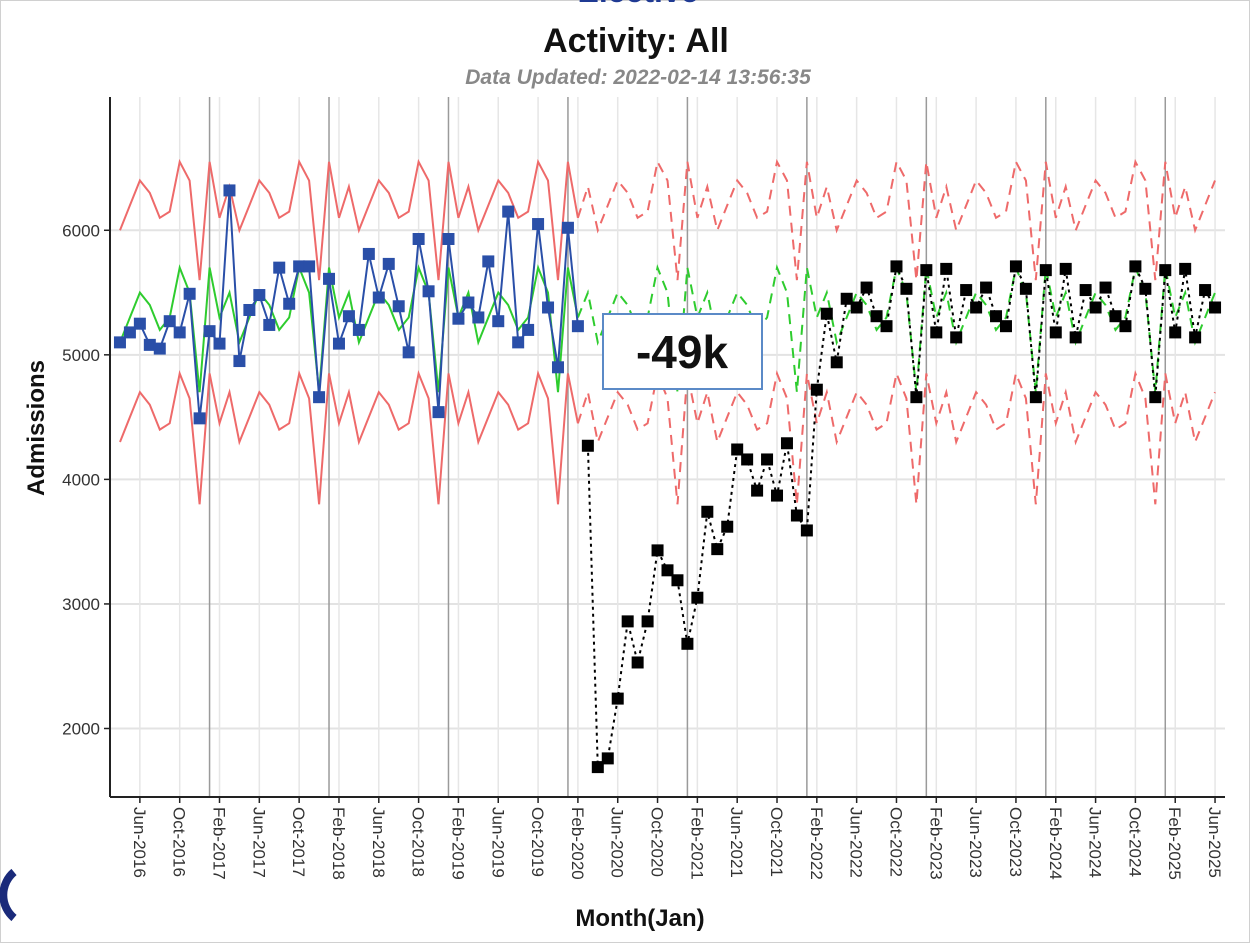 This screenshot has width=1250, height=948. Describe the element at coordinates (219, 843) in the screenshot. I see `x-tick-label: Feb-2017` at that location.